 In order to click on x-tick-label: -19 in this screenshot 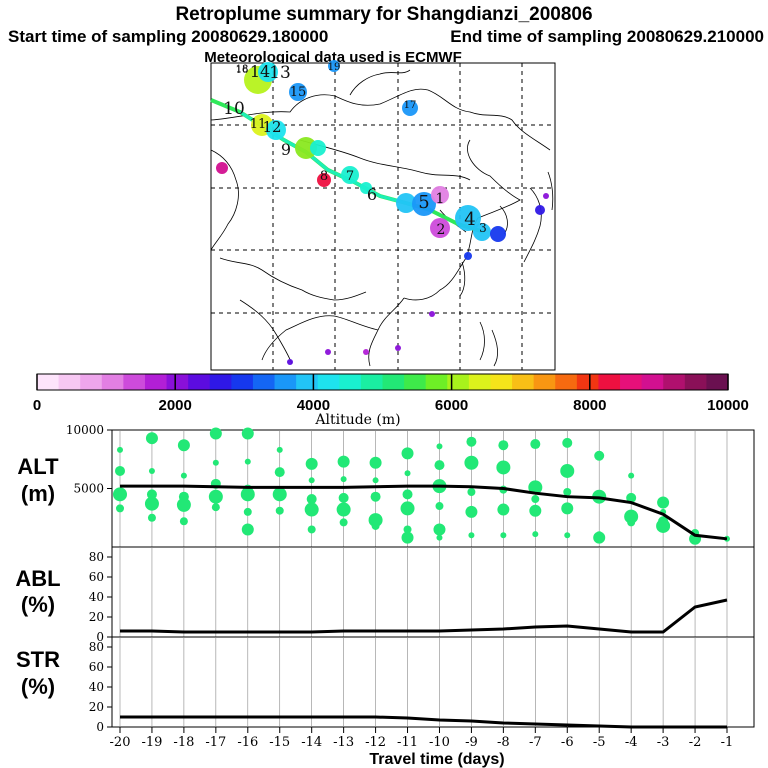, I will do `click(151, 742)`.